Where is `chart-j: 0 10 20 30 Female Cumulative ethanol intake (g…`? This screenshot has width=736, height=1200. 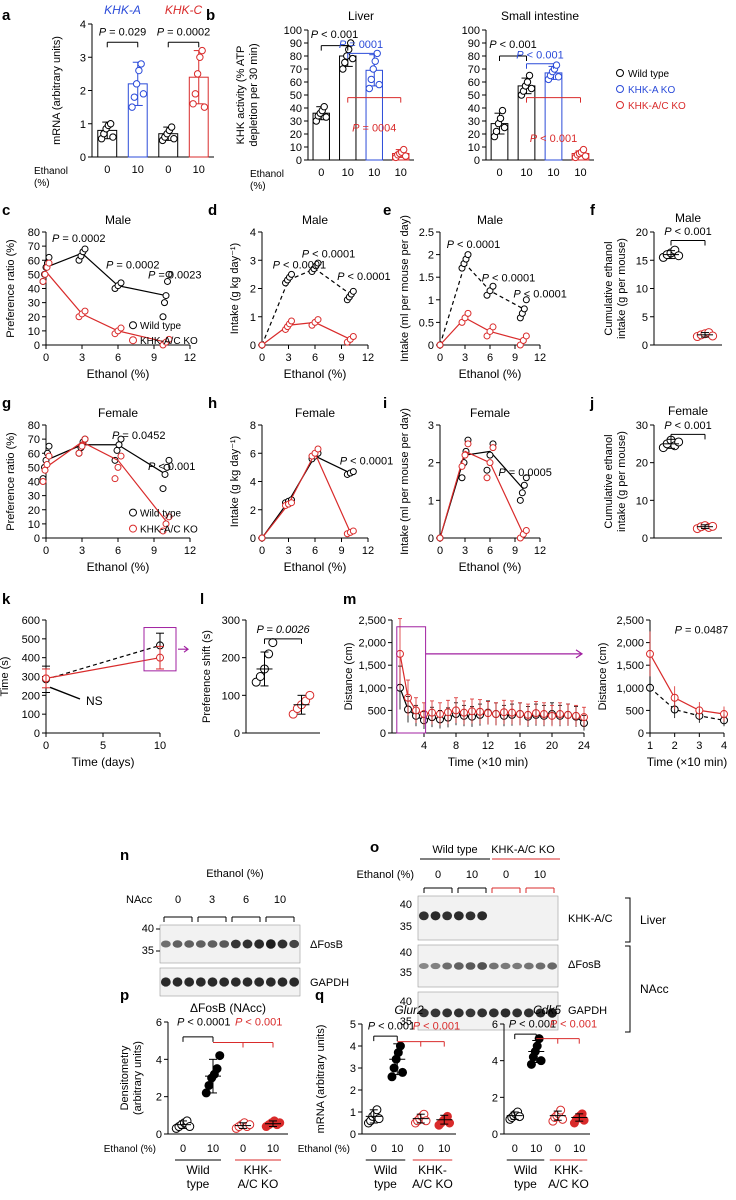 chart-j: 0 10 20 30 Female Cumulative ethanol intake (g… is located at coordinates (662, 474).